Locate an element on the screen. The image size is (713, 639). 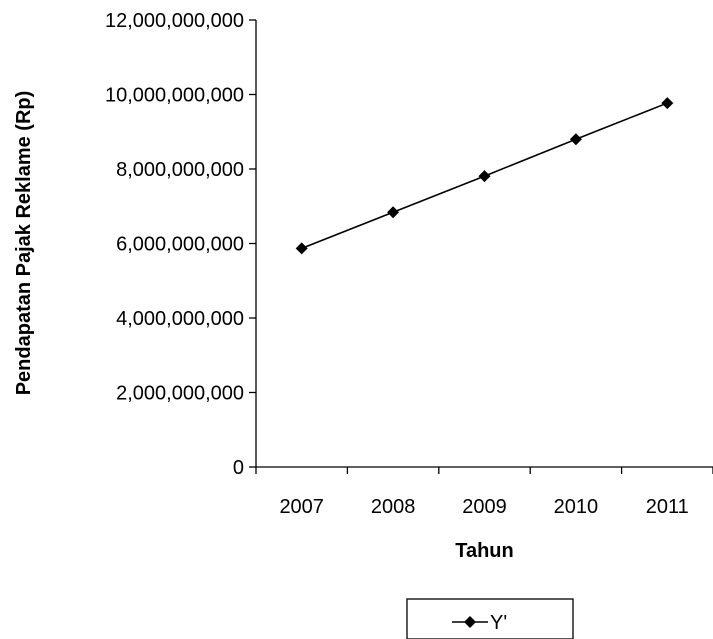
x-tick-label: 2009 is located at coordinates (484, 507).